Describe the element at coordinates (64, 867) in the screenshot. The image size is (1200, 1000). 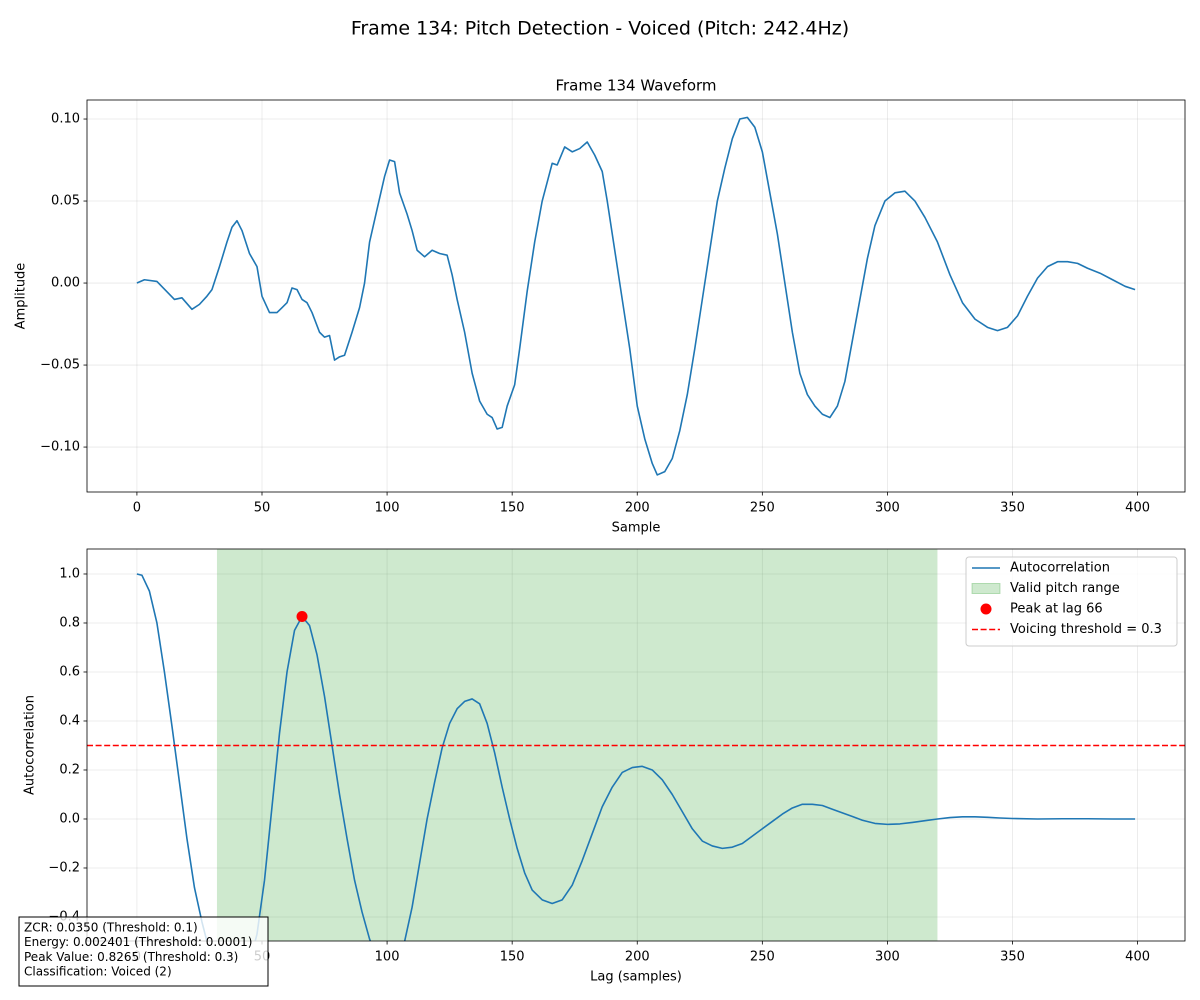
I see `y-tick-label: −0.2` at that location.